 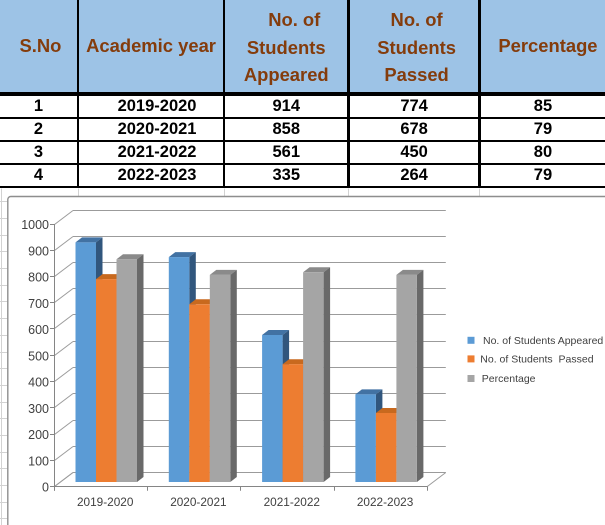 What do you see at coordinates (543, 341) in the screenshot?
I see `svg-text: No. of Students Appeared` at bounding box center [543, 341].